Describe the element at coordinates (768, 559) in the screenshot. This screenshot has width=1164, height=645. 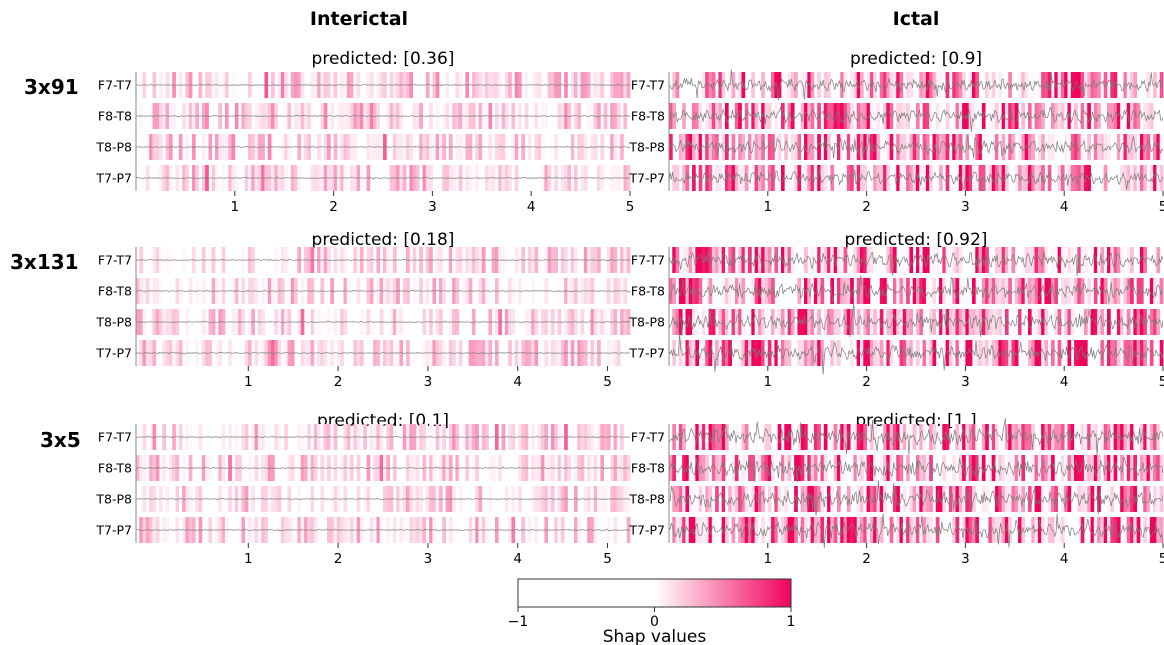
I see `x-tick-label: 1` at that location.